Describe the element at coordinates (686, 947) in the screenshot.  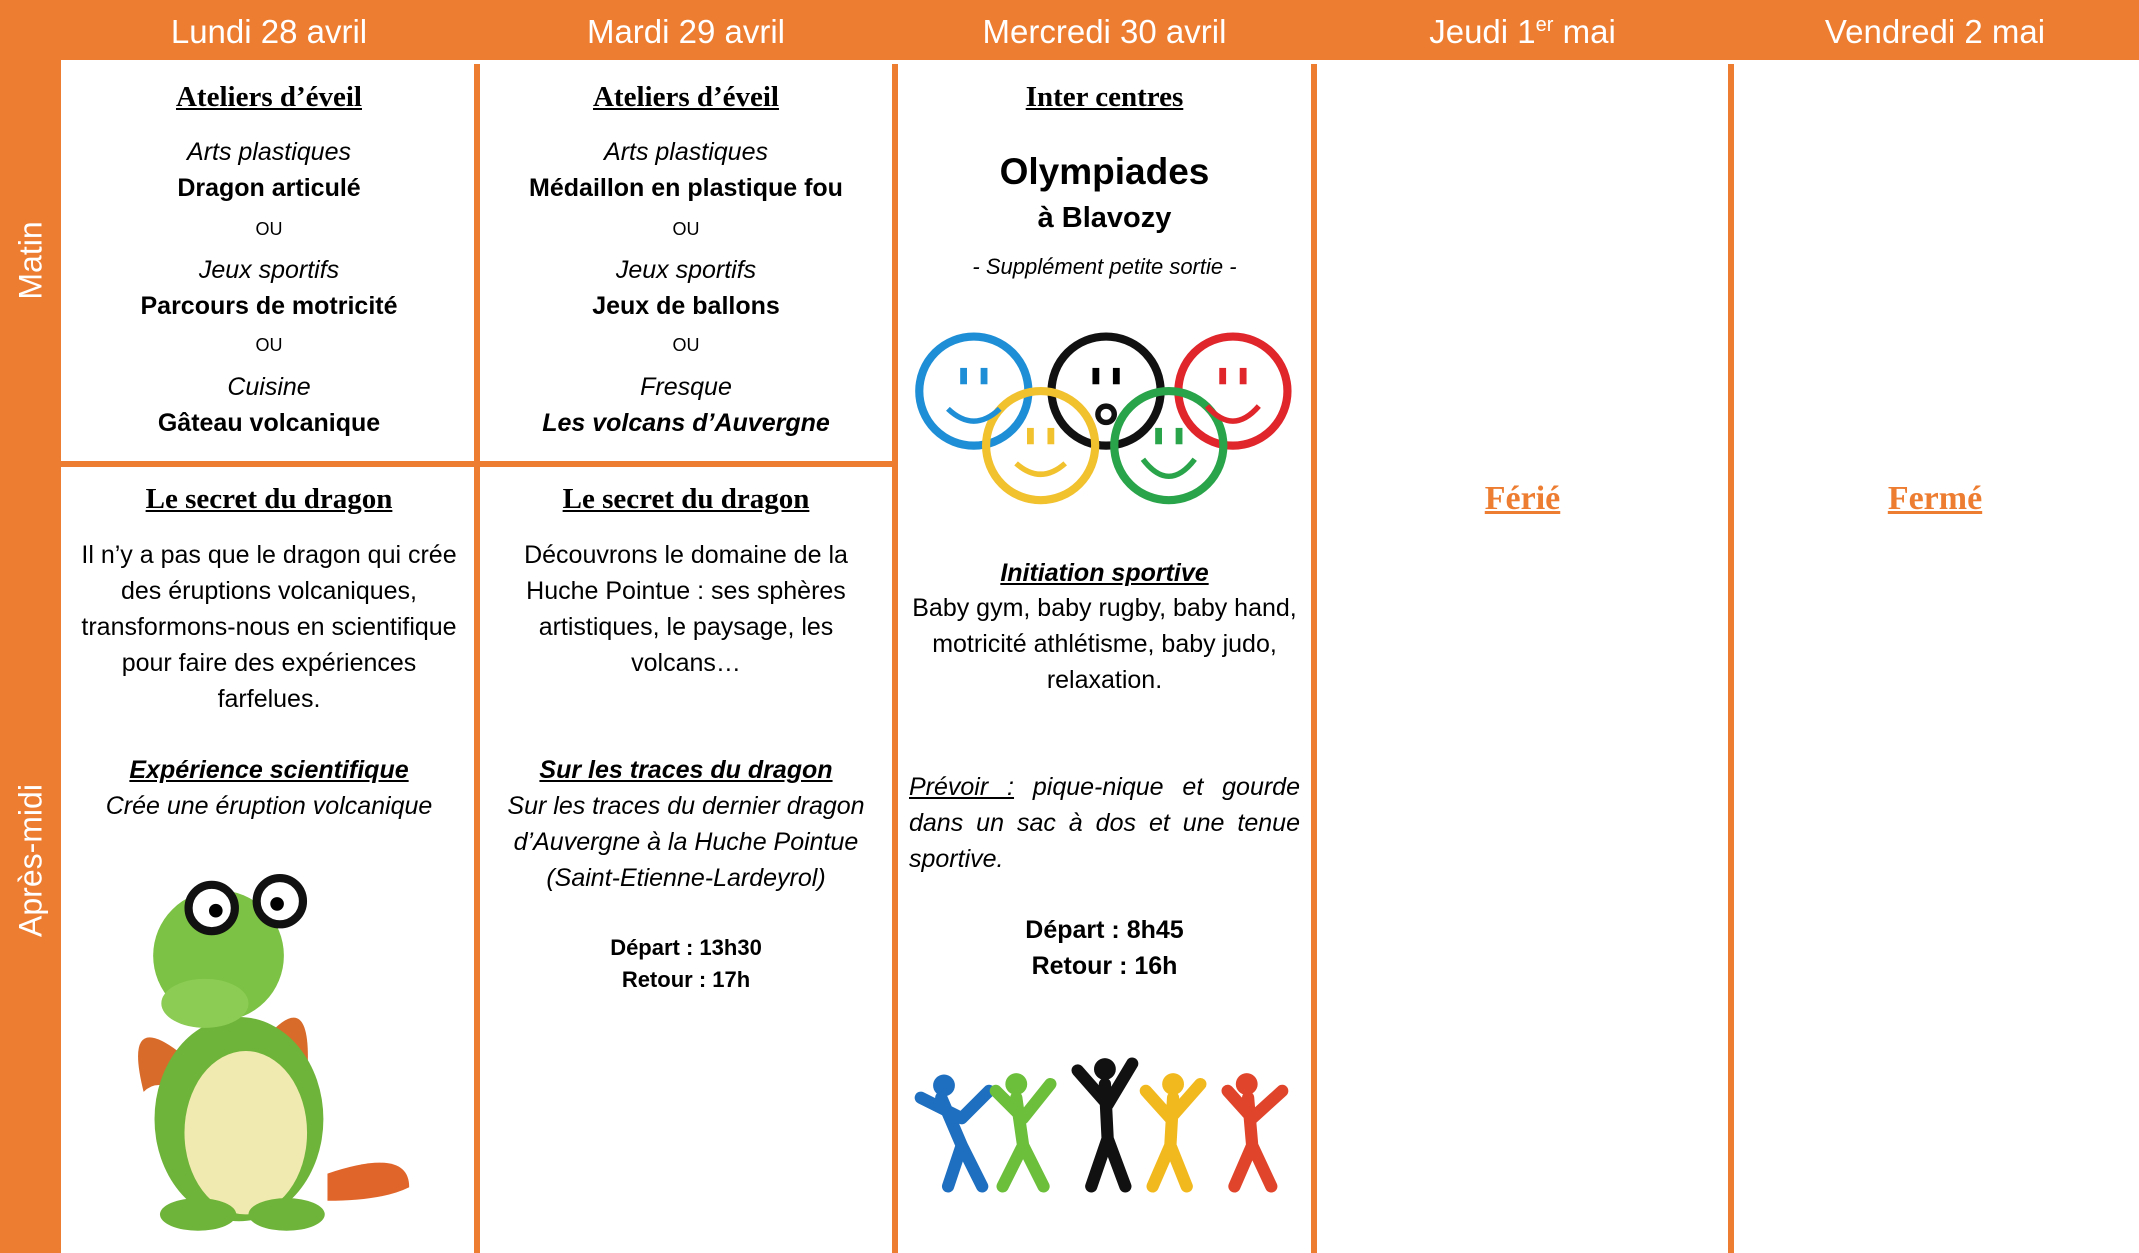
I see `departure: Départ : 13h30` at that location.